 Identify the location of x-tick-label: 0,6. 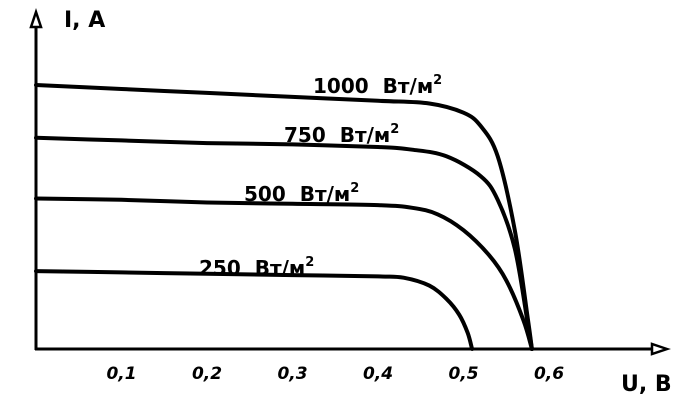
(549, 374).